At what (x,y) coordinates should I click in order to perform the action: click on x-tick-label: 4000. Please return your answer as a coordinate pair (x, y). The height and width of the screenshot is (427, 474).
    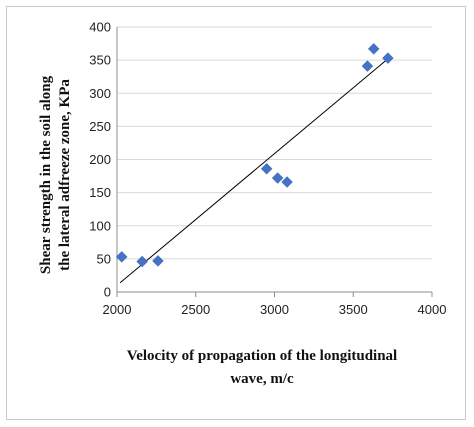
    Looking at the image, I should click on (432, 309).